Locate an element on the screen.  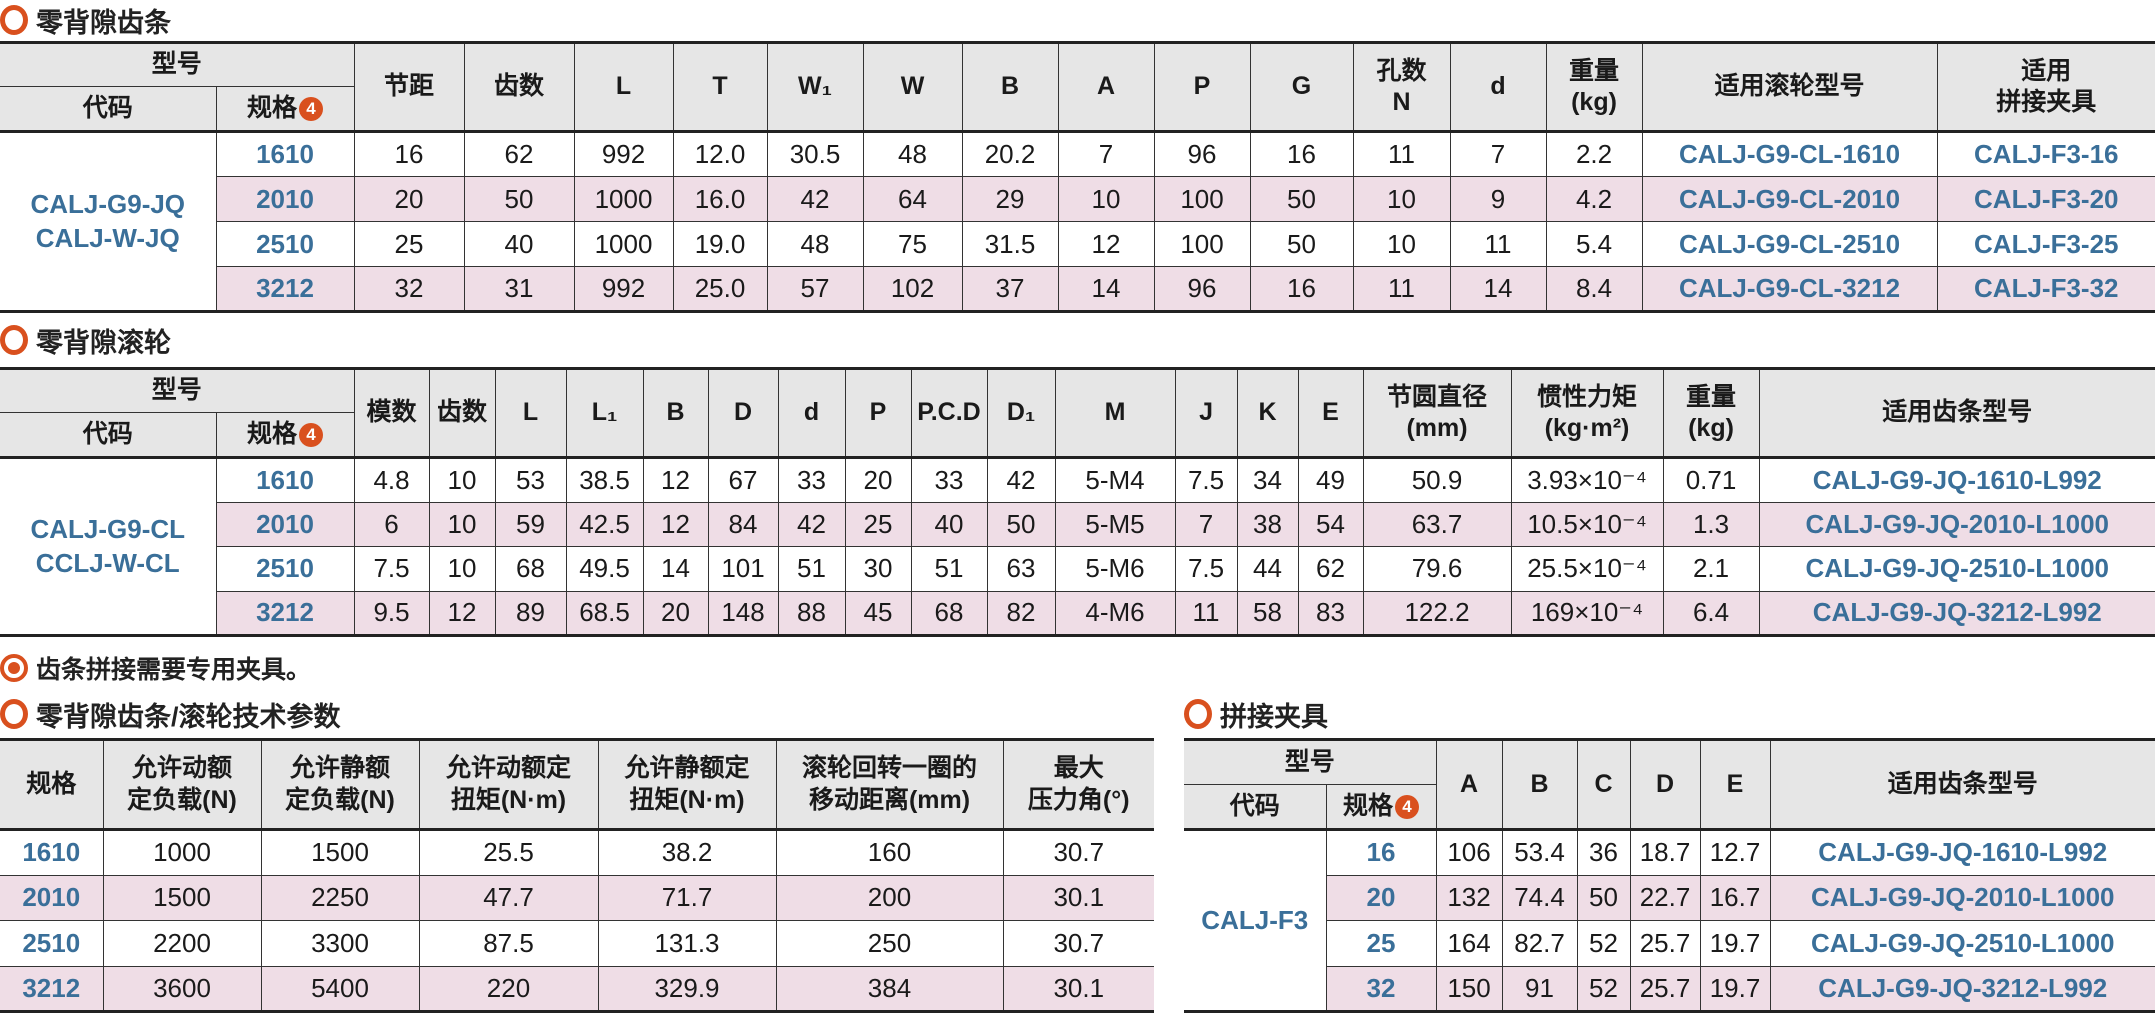
header-A: A is located at coordinates (1469, 785).